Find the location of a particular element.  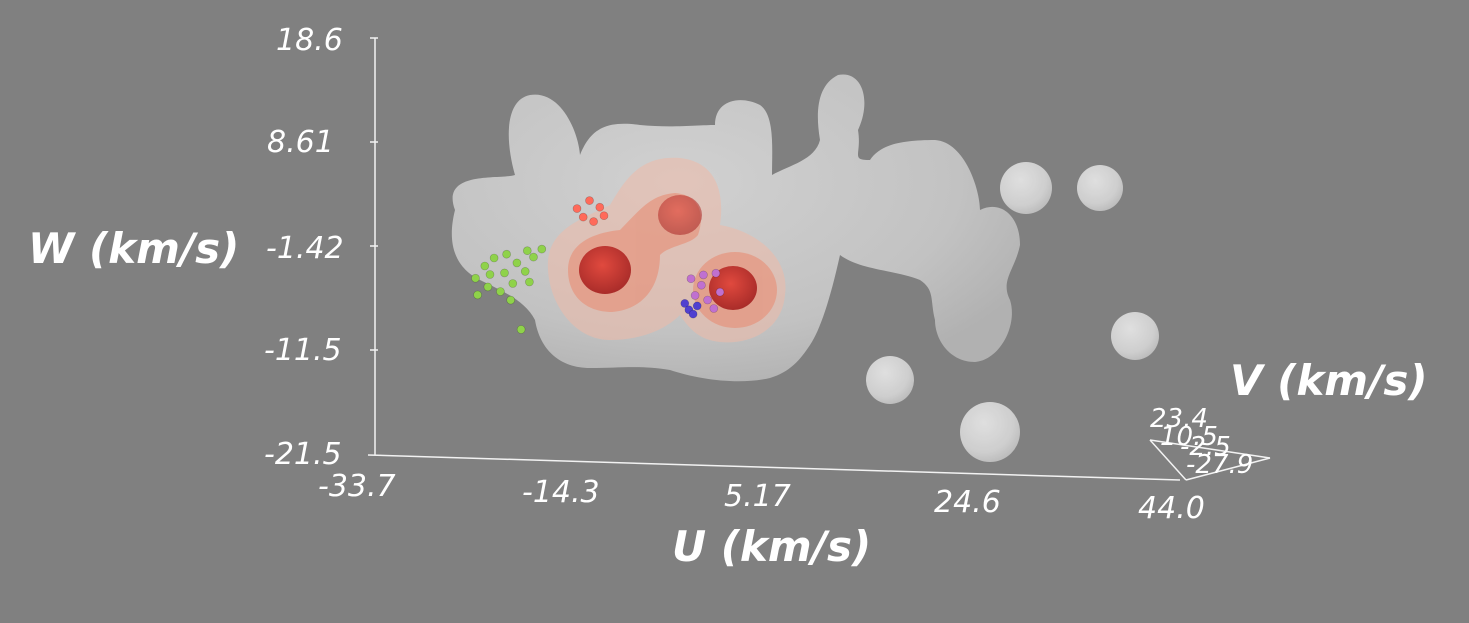

v-tick-label: -27.9 is located at coordinates (1220, 465).